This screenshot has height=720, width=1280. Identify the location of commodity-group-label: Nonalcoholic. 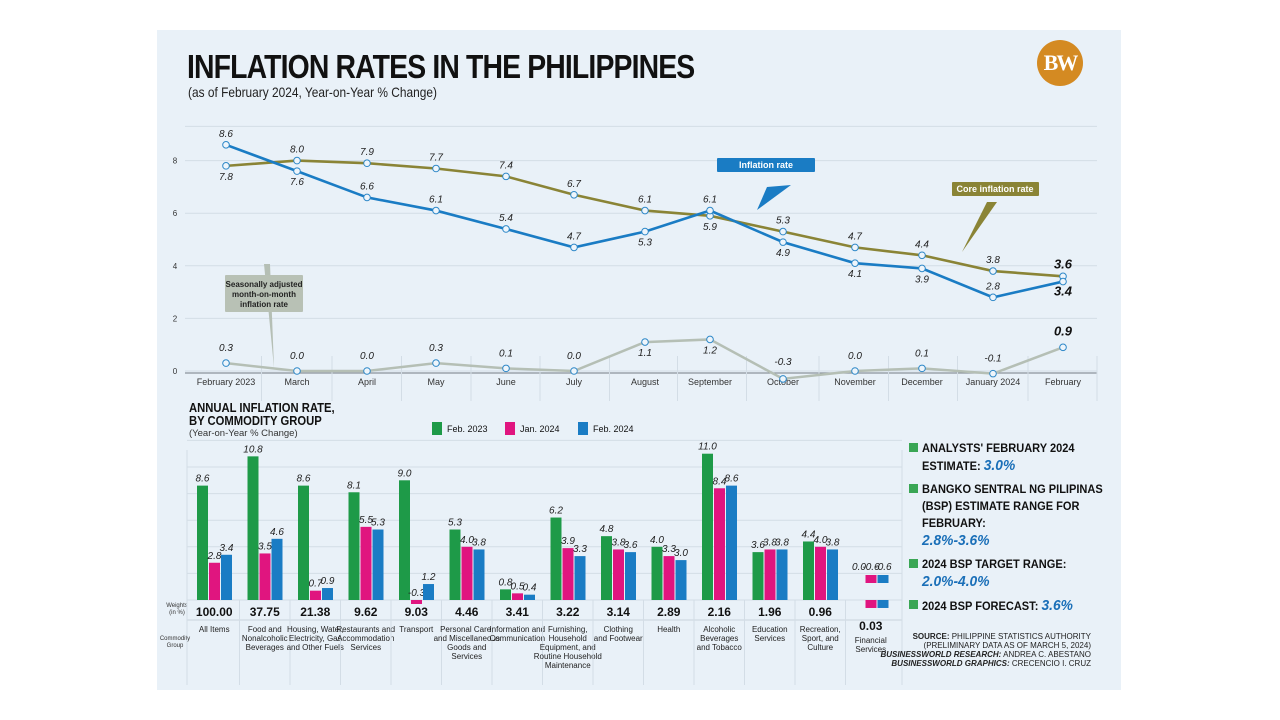
(265, 638).